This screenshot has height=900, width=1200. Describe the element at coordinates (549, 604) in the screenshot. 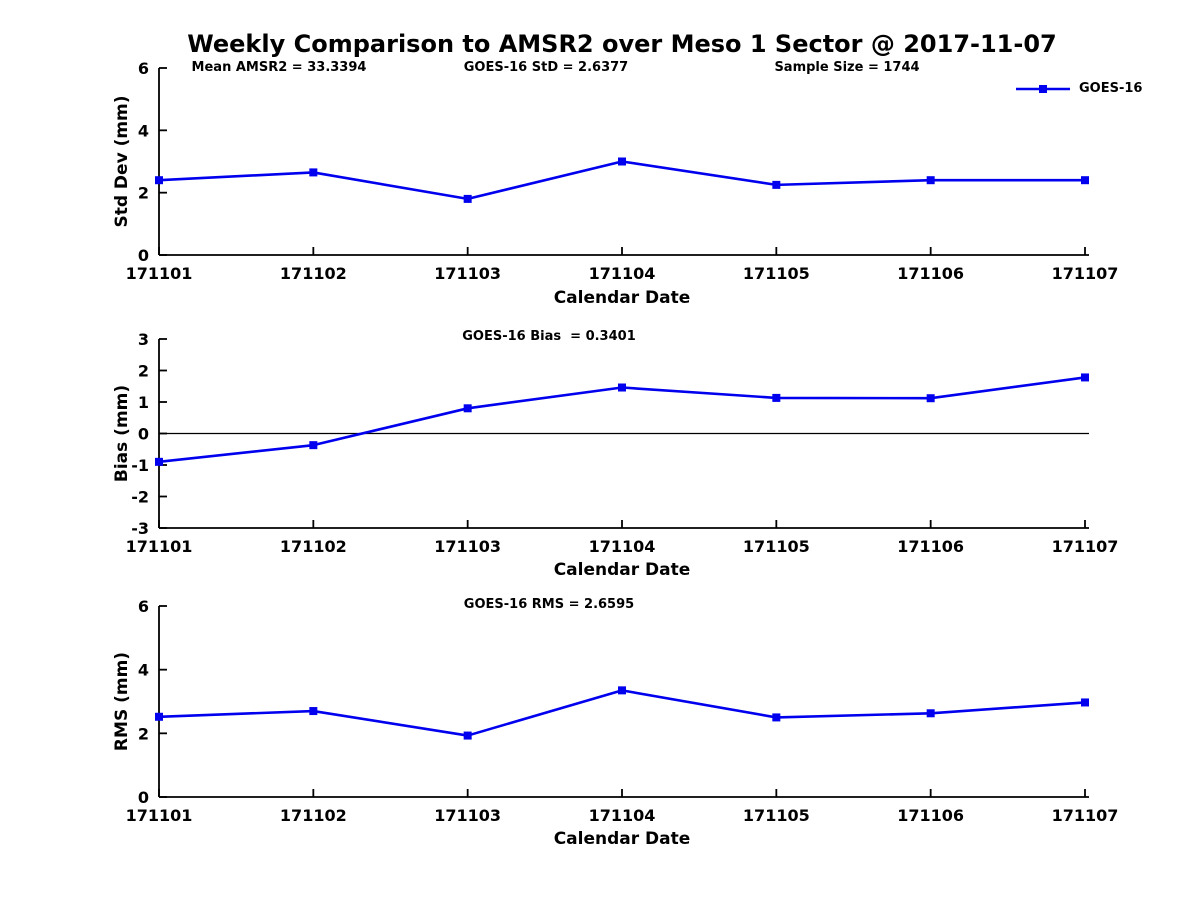

I see `annotation-goes16-rms: GOES-16 RMS = 2.6595` at that location.